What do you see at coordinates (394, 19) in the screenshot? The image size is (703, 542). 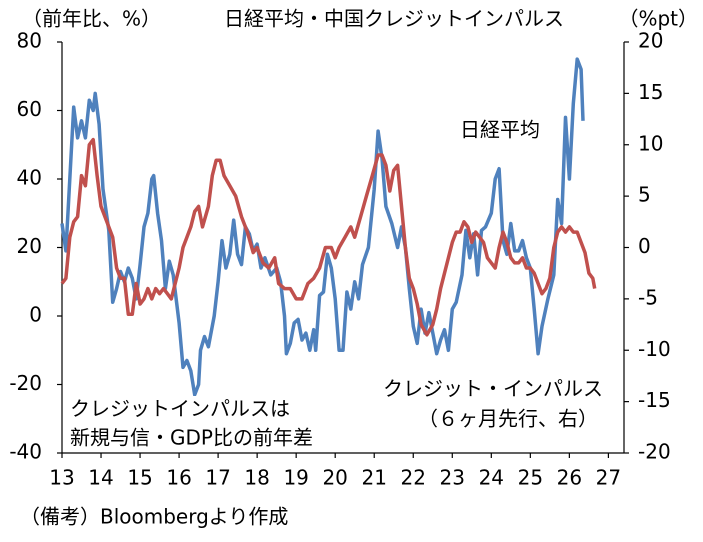 I see `chart-title: 日経平均・中国クレジットインパルス` at bounding box center [394, 19].